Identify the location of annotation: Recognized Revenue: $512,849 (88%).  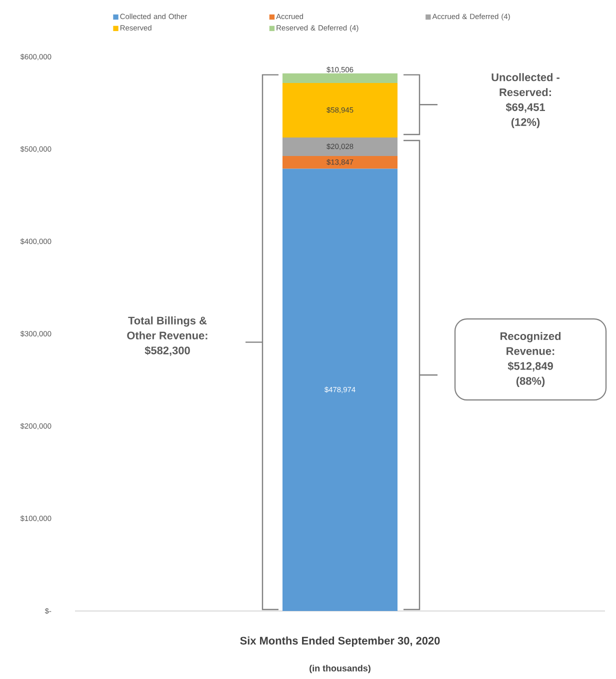
(530, 359).